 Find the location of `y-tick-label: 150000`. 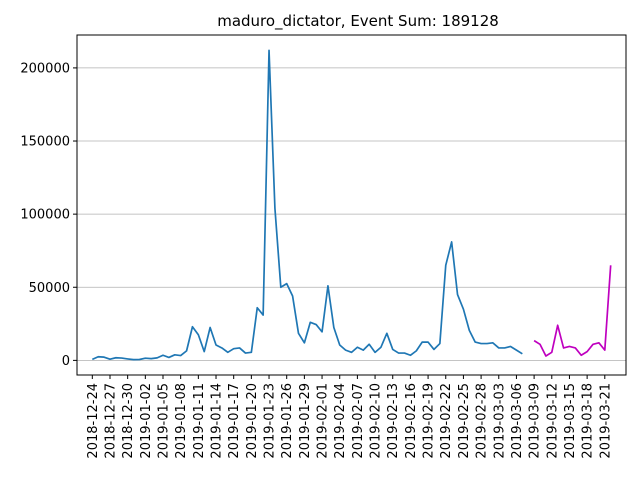

y-tick-label: 150000 is located at coordinates (45, 142).